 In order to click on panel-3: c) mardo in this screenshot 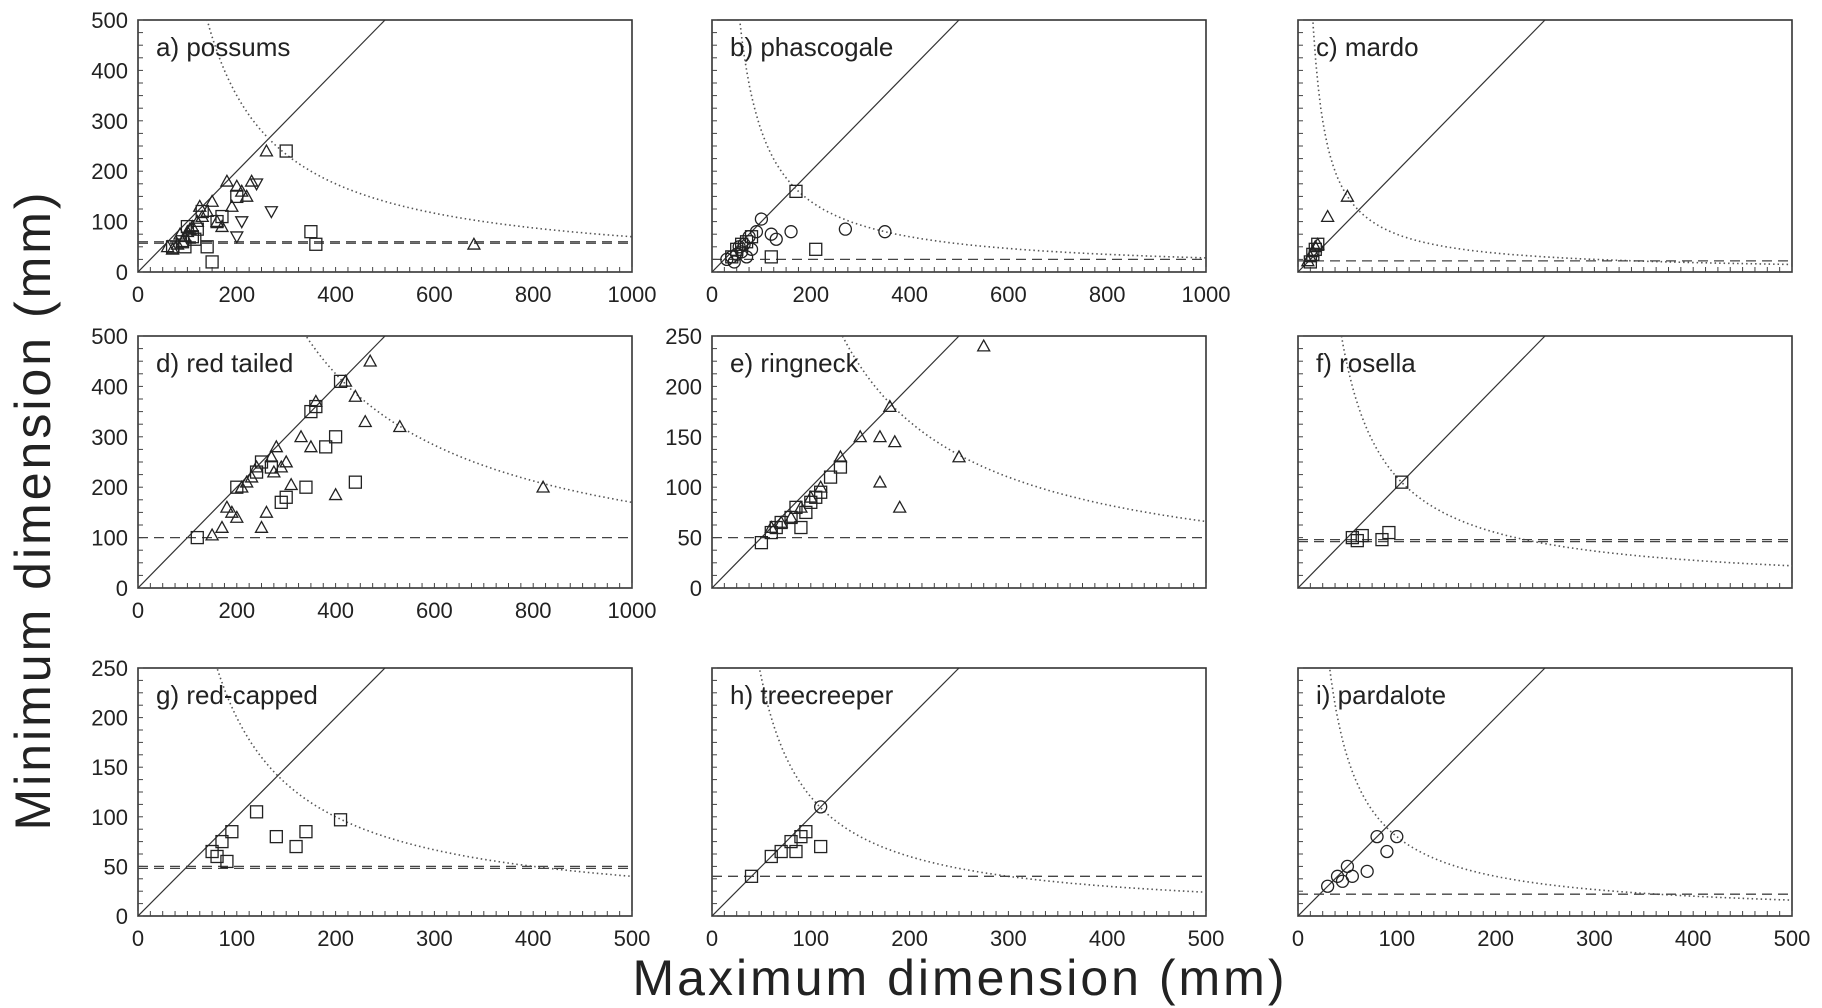, I will do `click(1545, 146)`.